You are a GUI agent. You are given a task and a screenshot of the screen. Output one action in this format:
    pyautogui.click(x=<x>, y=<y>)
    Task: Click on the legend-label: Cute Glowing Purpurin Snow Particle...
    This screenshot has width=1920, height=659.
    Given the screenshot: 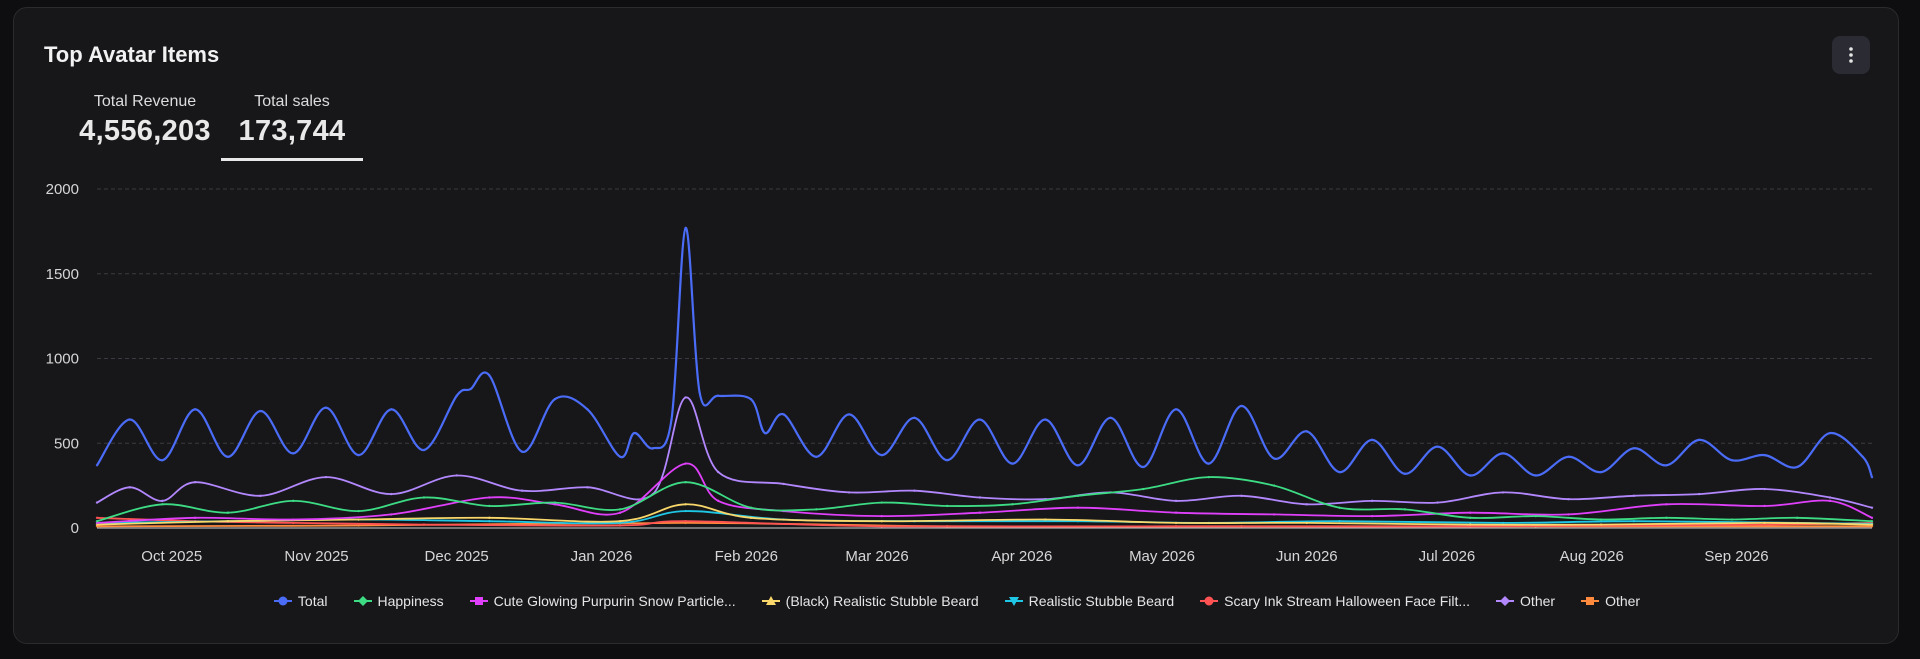 What is the action you would take?
    pyautogui.click(x=614, y=601)
    